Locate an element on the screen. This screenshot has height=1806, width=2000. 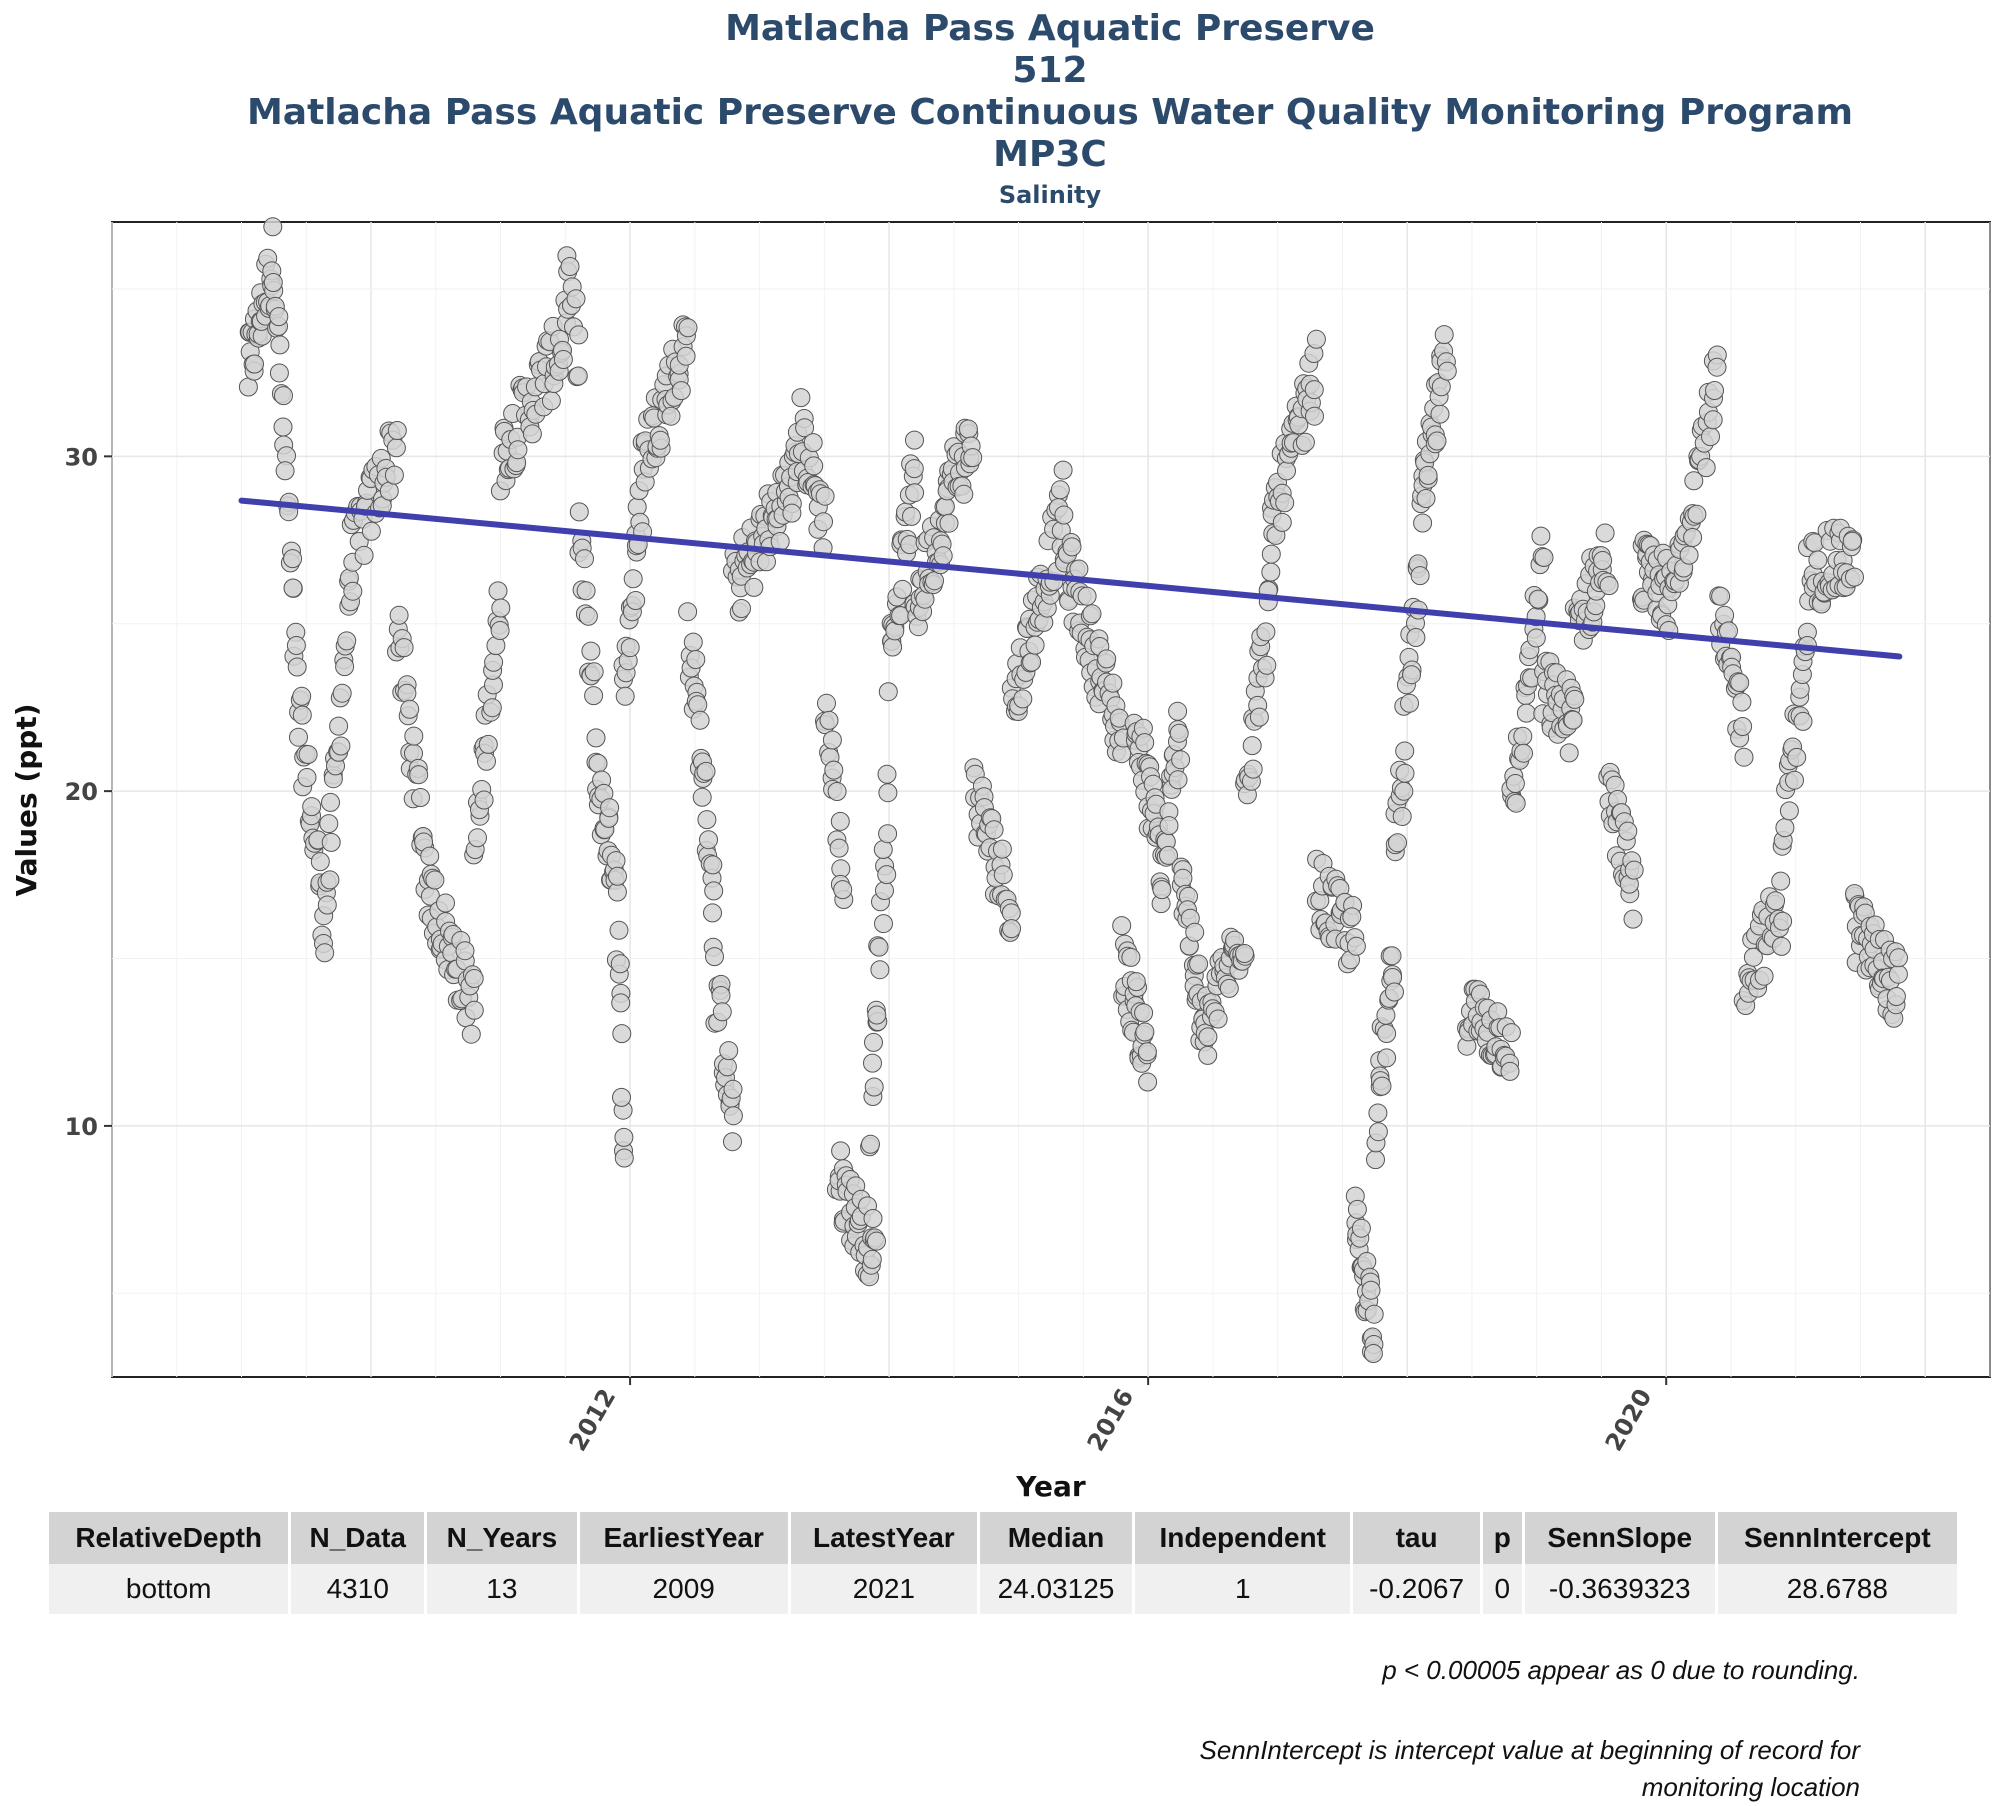
table-cell: 1 is located at coordinates (1243, 1589).